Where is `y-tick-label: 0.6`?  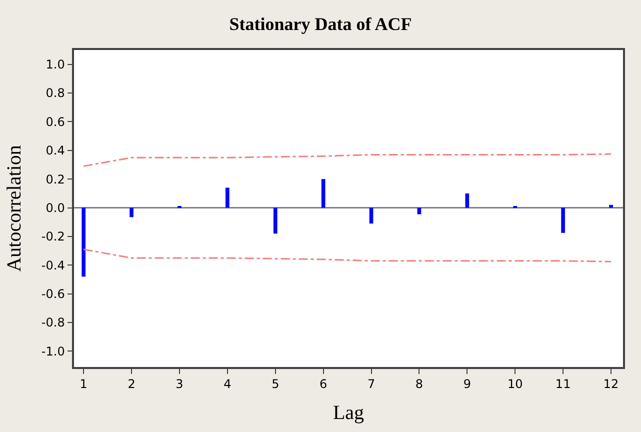 y-tick-label: 0.6 is located at coordinates (55, 121).